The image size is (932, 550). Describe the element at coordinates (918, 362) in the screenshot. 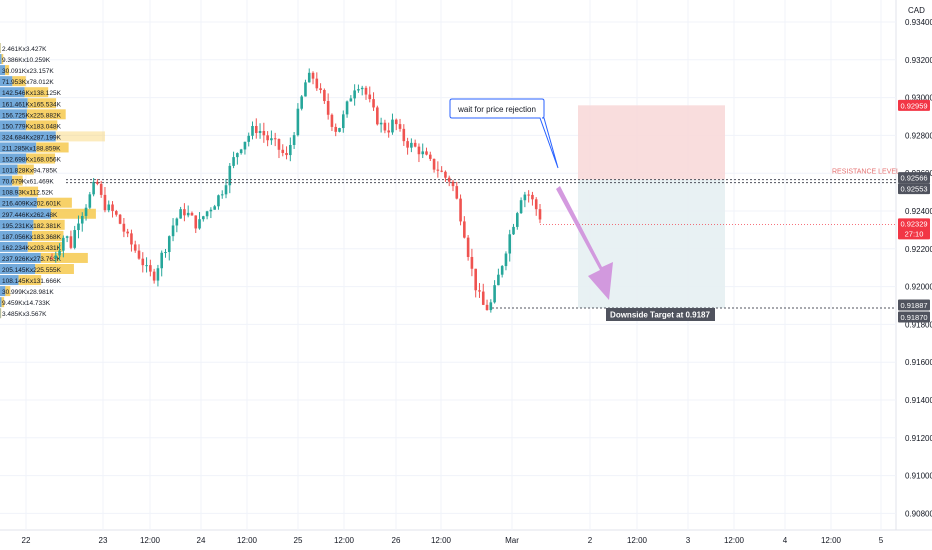

I see `price-tick-label: 0.91600` at that location.